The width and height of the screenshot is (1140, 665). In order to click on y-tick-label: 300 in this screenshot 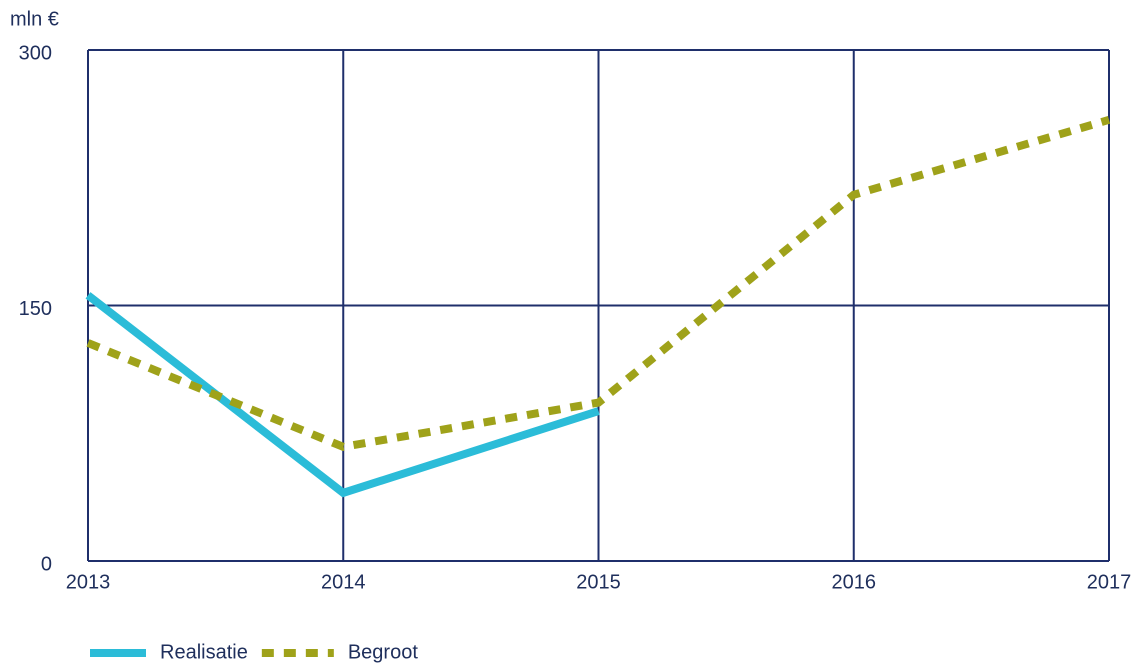, I will do `click(35, 53)`.